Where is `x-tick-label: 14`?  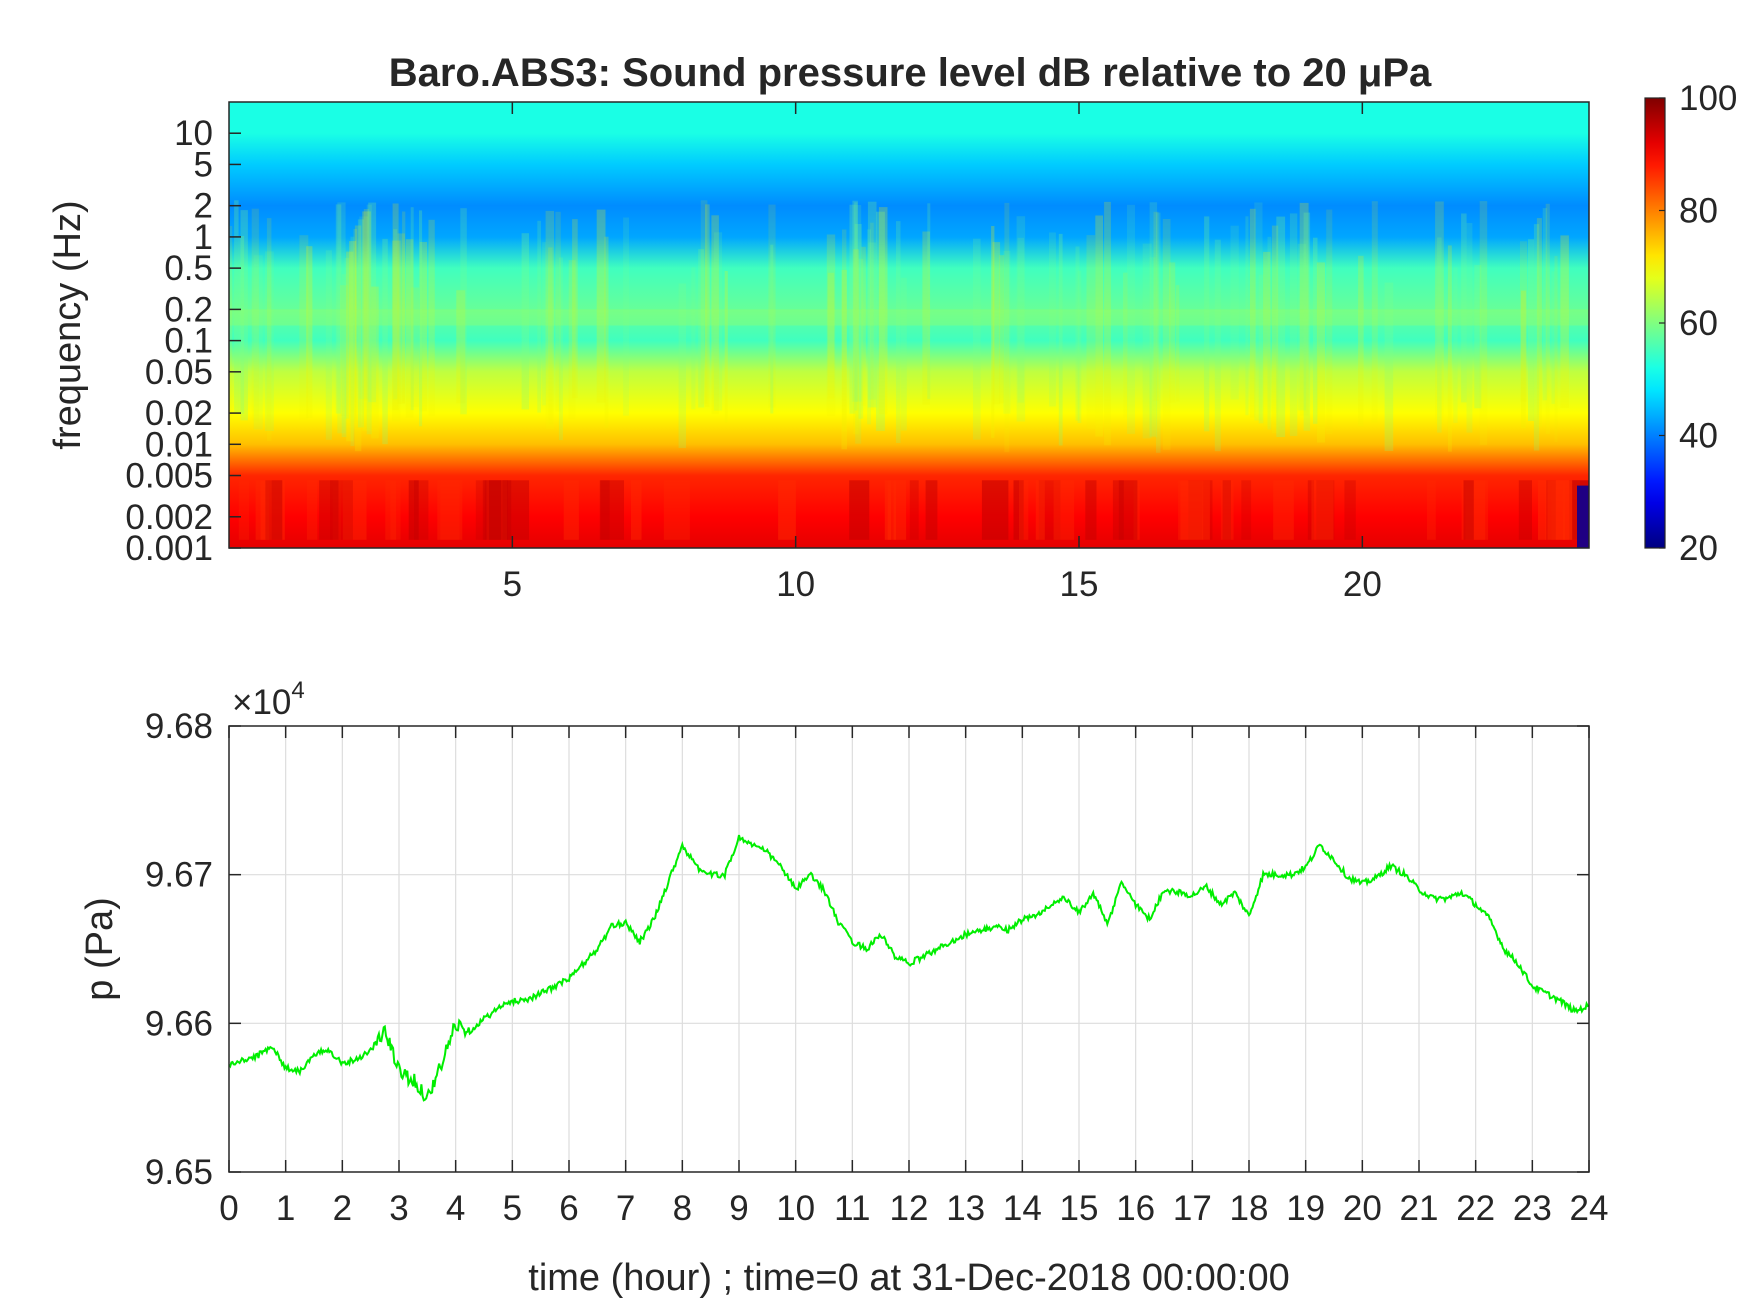
x-tick-label: 14 is located at coordinates (1022, 1208).